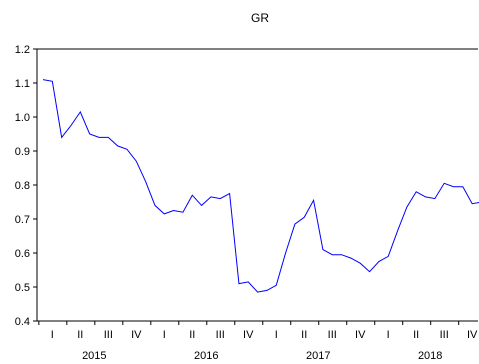  I want to click on x-year-label: 2018, so click(430, 356).